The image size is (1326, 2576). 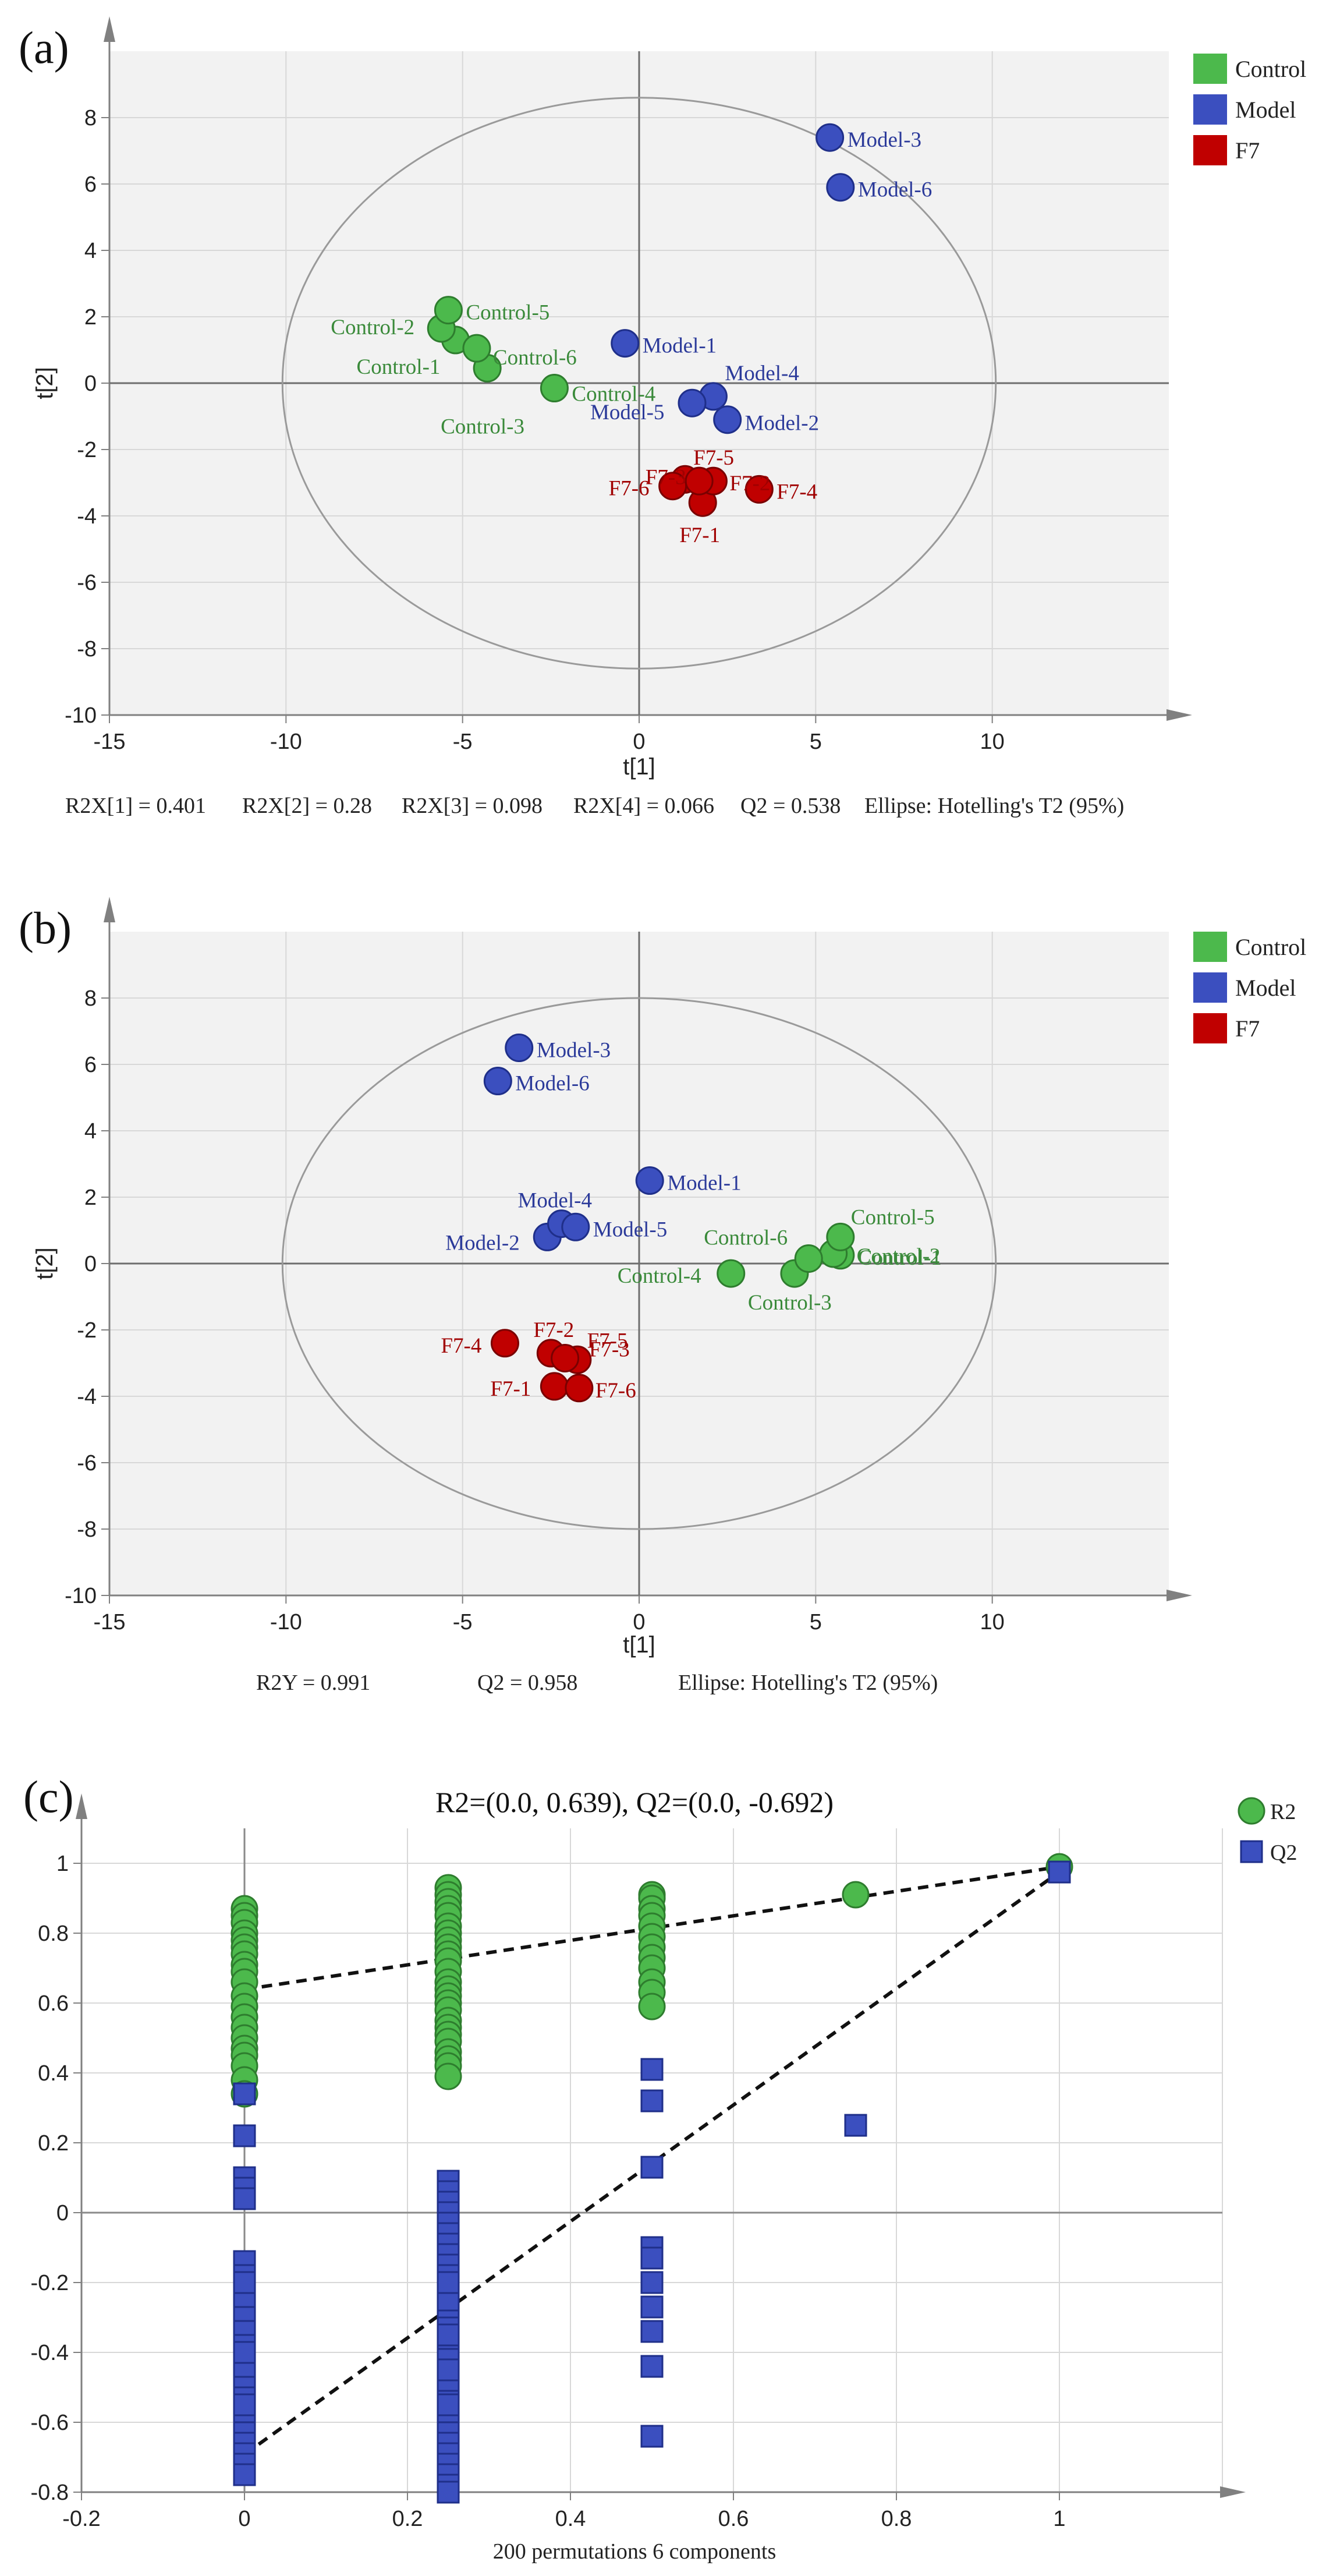 What do you see at coordinates (1267, 1831) in the screenshot?
I see `legend: R2 Q2` at bounding box center [1267, 1831].